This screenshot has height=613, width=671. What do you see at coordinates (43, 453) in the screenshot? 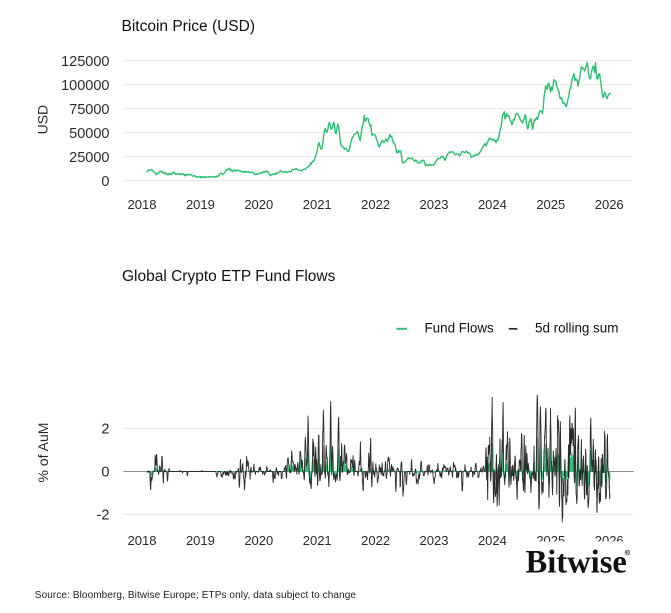
I see `svg-text: % of AuM` at bounding box center [43, 453].